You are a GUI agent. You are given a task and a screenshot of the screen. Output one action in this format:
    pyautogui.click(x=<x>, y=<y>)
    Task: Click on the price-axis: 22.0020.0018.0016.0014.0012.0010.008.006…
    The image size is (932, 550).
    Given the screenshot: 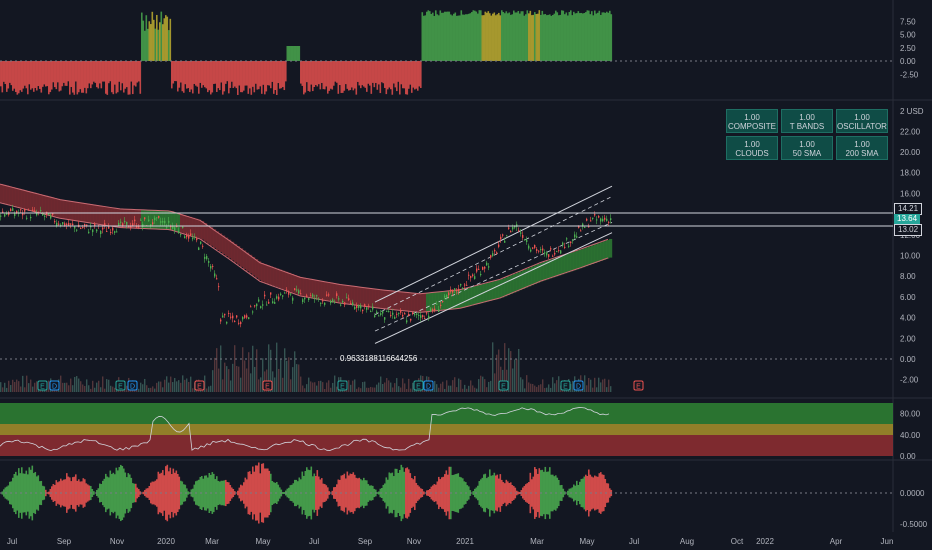 What is the action you would take?
    pyautogui.click(x=912, y=246)
    